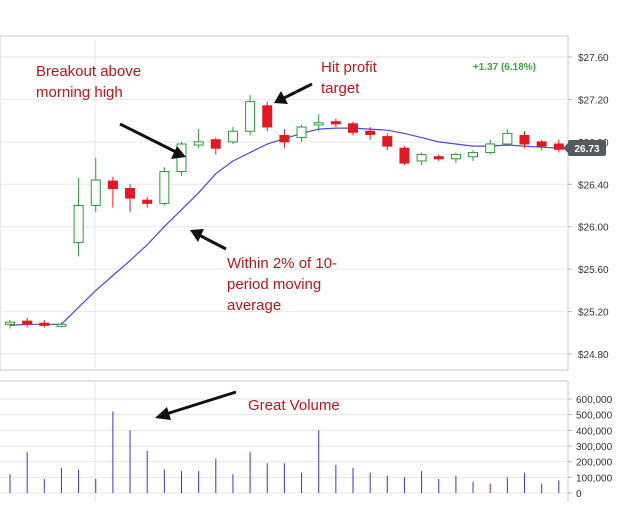 The image size is (640, 507). What do you see at coordinates (594, 431) in the screenshot?
I see `volume-tick-label: 400,000` at bounding box center [594, 431].